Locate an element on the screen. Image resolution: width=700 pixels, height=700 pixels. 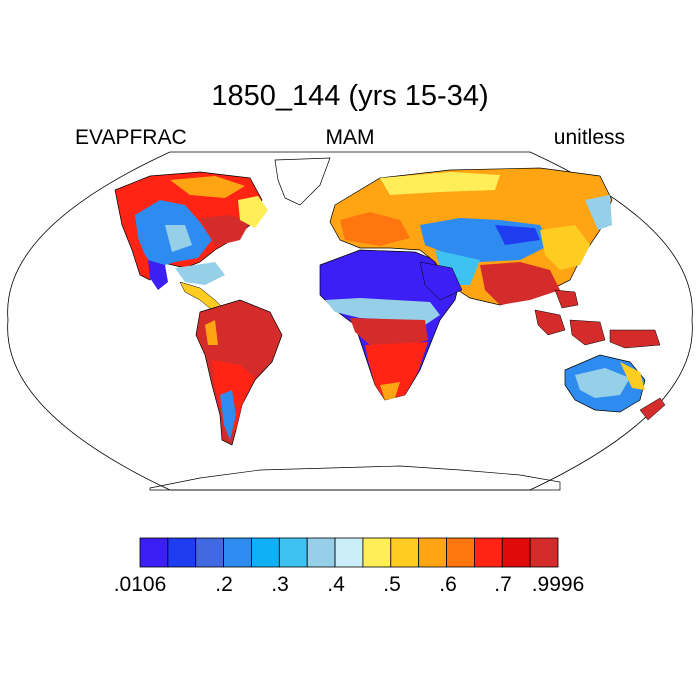
antarctica is located at coordinates (355, 478).